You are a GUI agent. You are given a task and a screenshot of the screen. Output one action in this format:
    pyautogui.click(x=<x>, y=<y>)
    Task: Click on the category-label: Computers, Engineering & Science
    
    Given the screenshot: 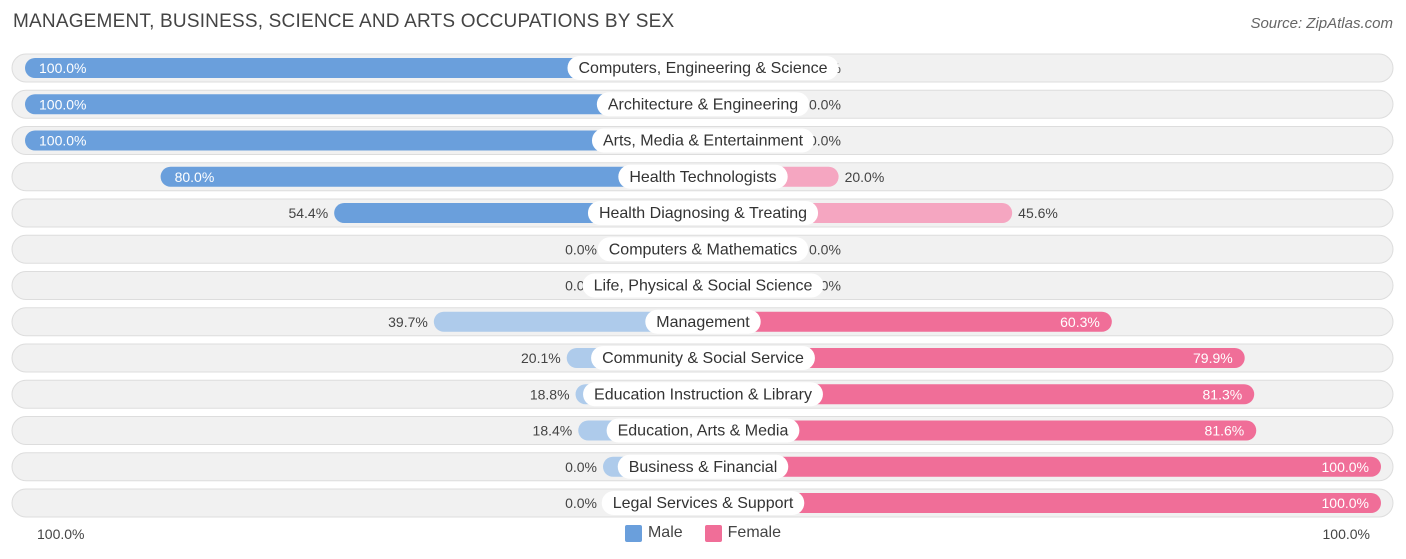 What is the action you would take?
    pyautogui.click(x=702, y=68)
    